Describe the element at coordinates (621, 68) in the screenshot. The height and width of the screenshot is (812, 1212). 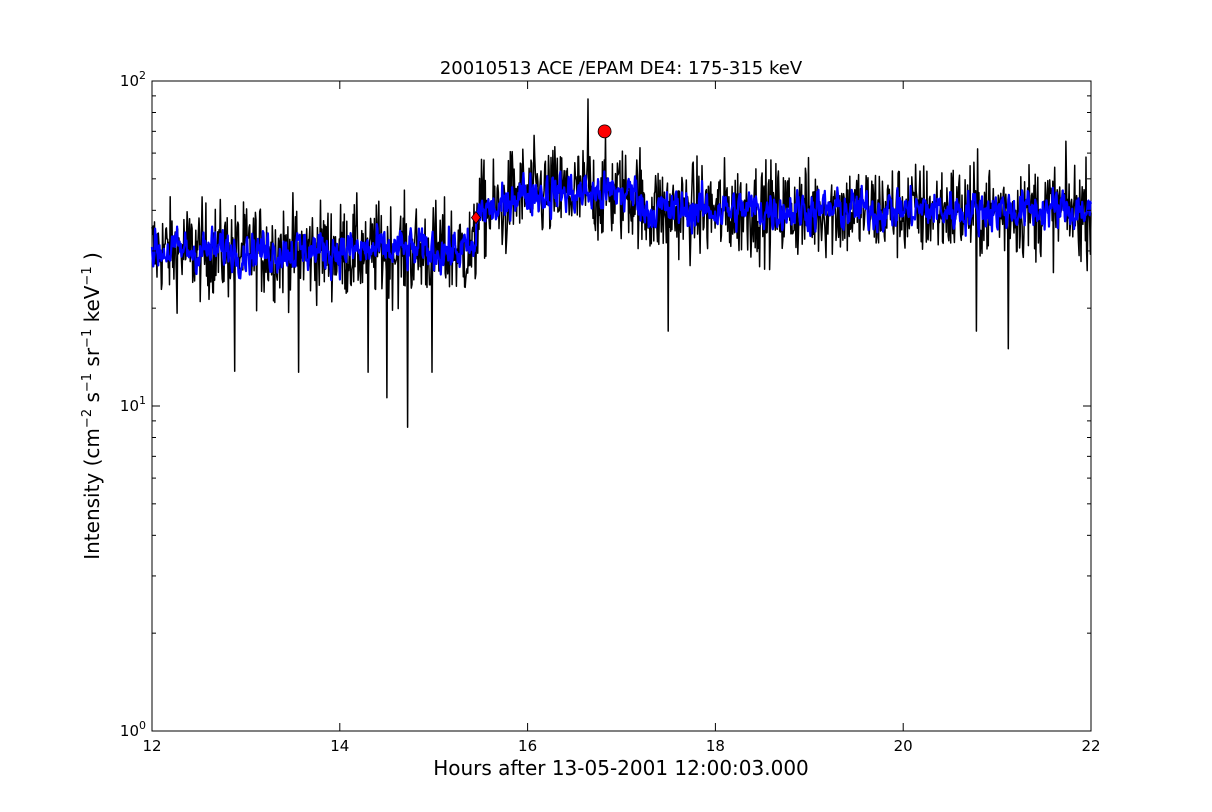
I see `chart-title: 20010513 ACE /EPAM DE4: 175-315 keV` at that location.